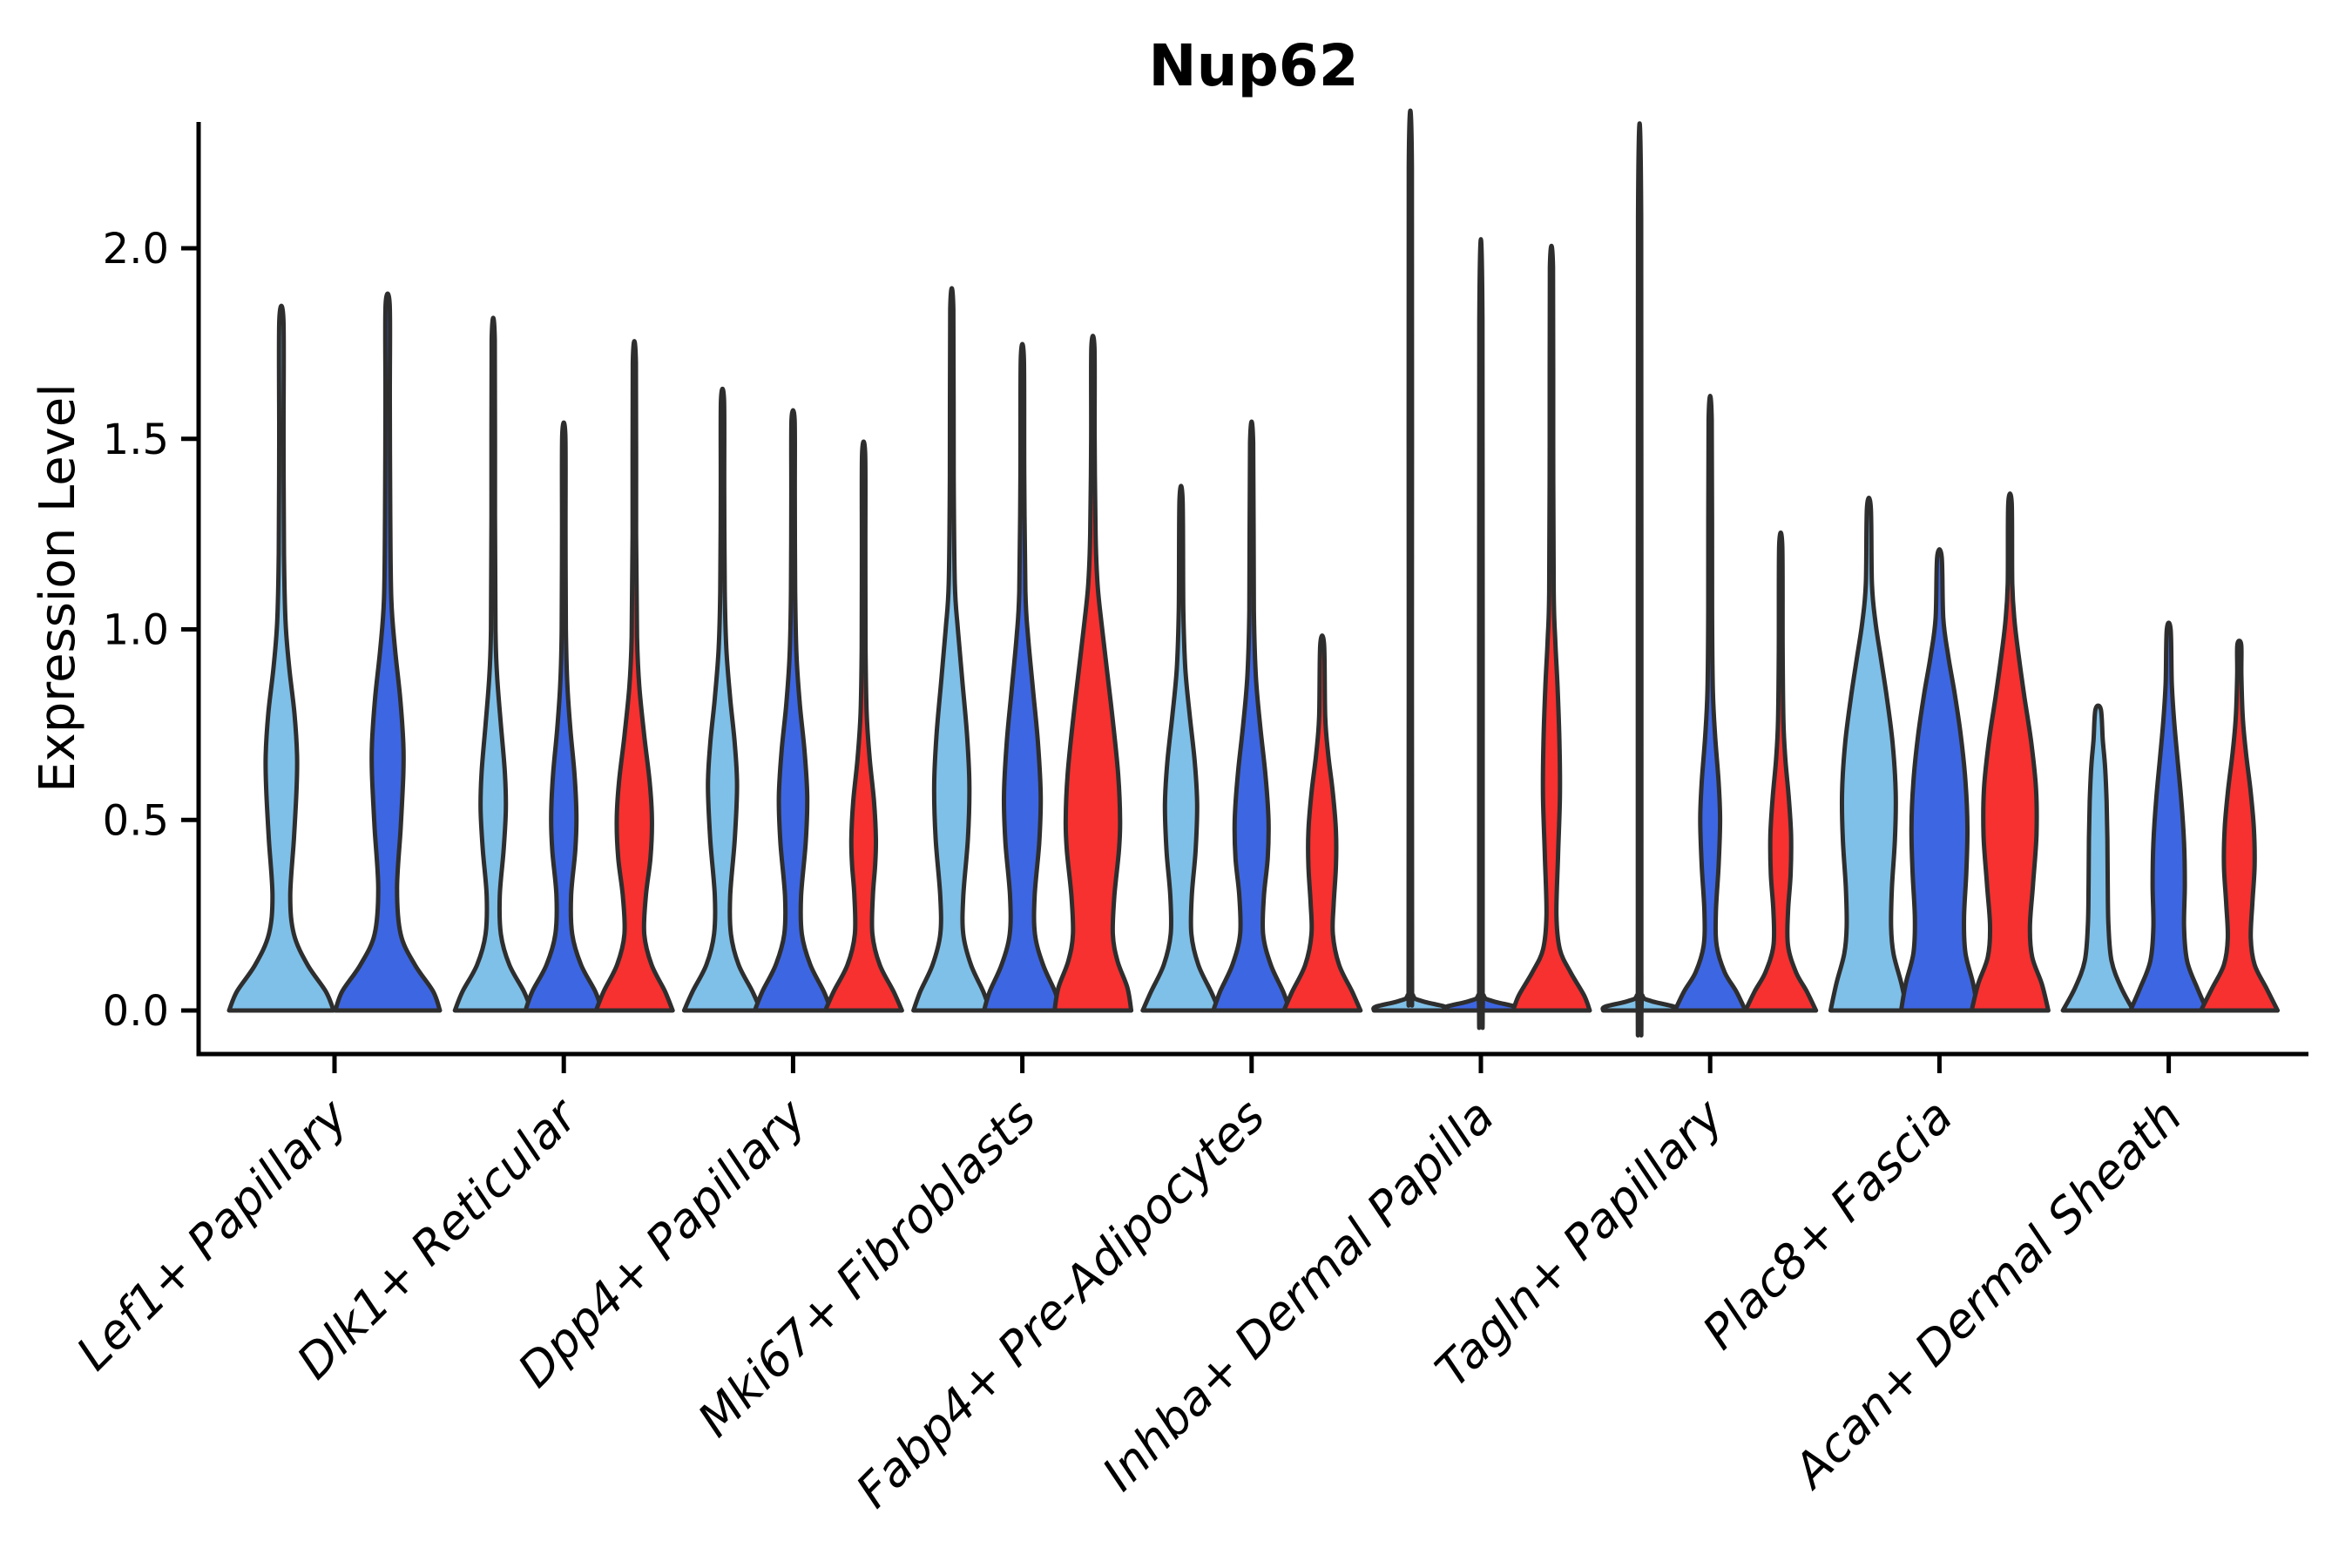 This screenshot has height=1568, width=2352. What do you see at coordinates (58, 588) in the screenshot?
I see `y-axis-label: Expression Level` at bounding box center [58, 588].